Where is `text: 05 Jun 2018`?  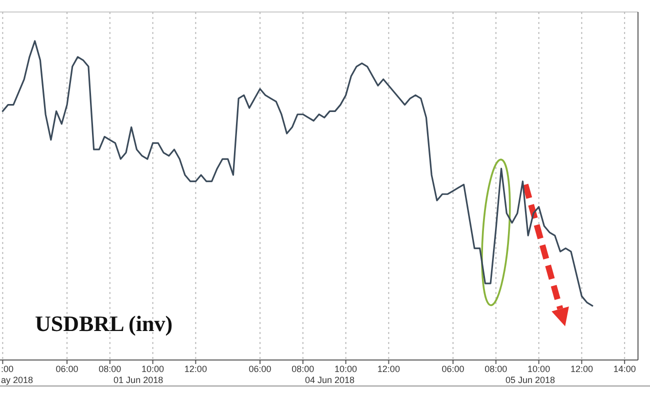
text: 05 Jun 2018 is located at coordinates (530, 380).